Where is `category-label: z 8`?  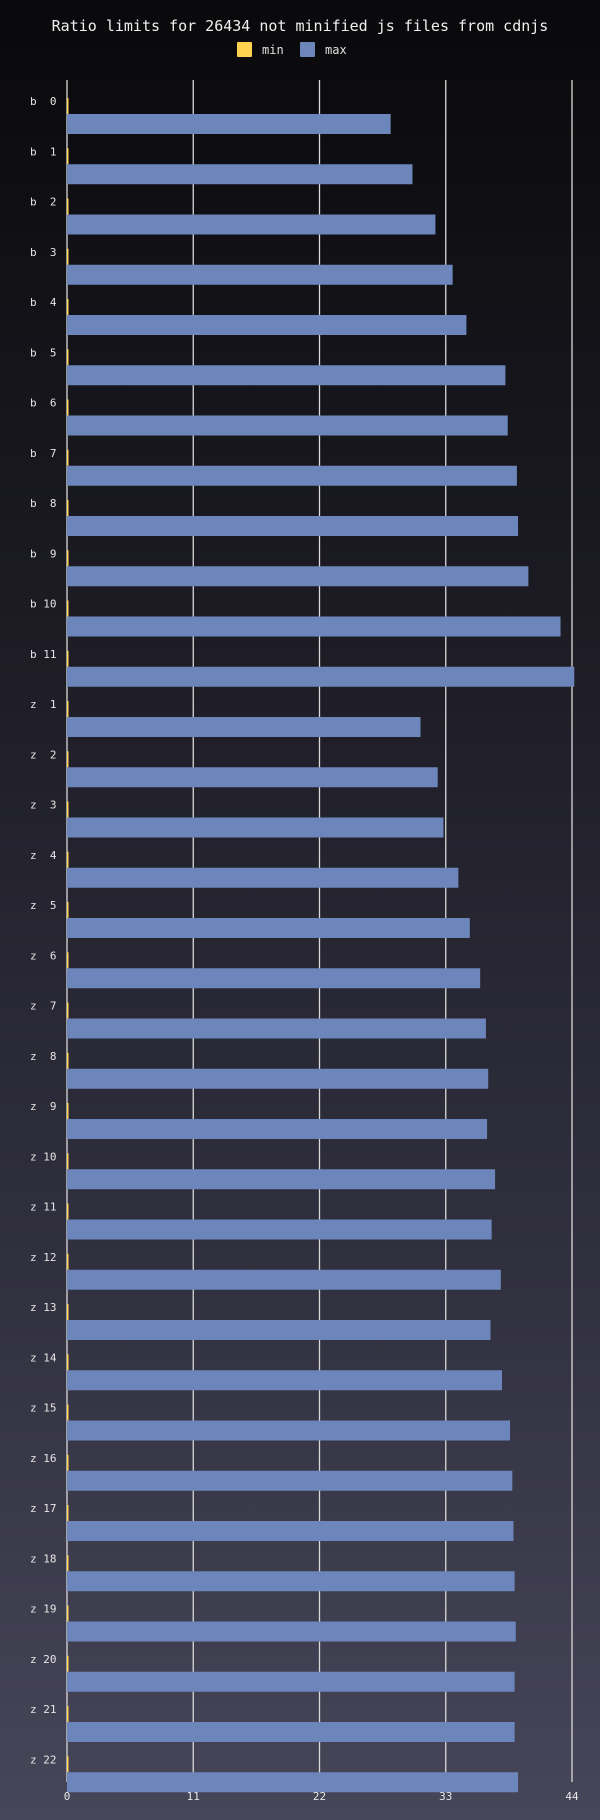
category-label: z 8 is located at coordinates (43, 1056).